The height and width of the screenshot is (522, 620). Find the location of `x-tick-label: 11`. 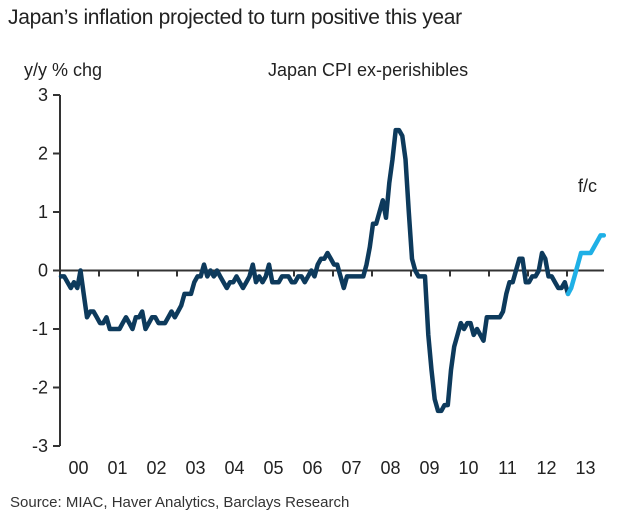

x-tick-label: 11 is located at coordinates (507, 468).